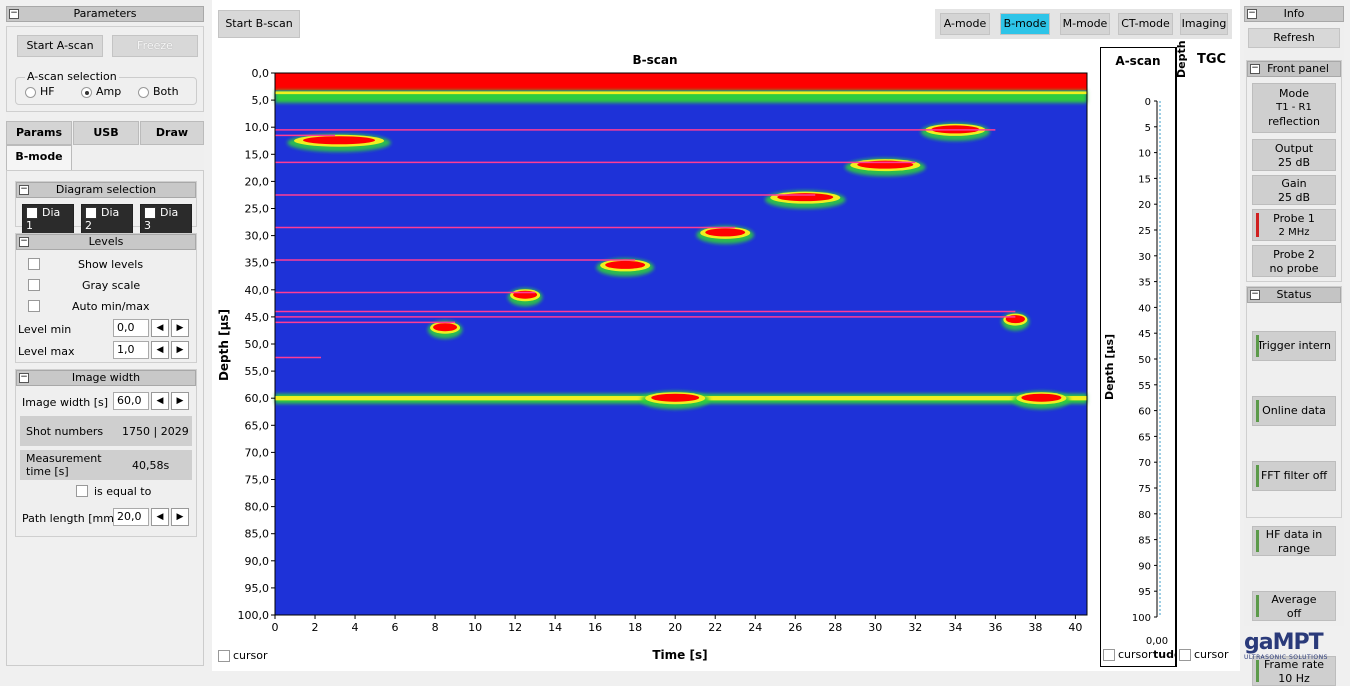 Image resolution: width=1350 pixels, height=686 pixels. What do you see at coordinates (30, 92) in the screenshot?
I see `radio-hf-icon` at bounding box center [30, 92].